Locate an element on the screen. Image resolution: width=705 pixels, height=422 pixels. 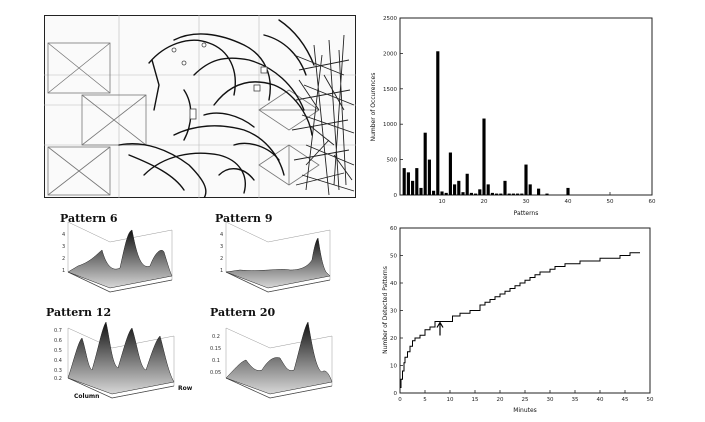
line-xtick-label: 45 is located at coordinates (625, 400).